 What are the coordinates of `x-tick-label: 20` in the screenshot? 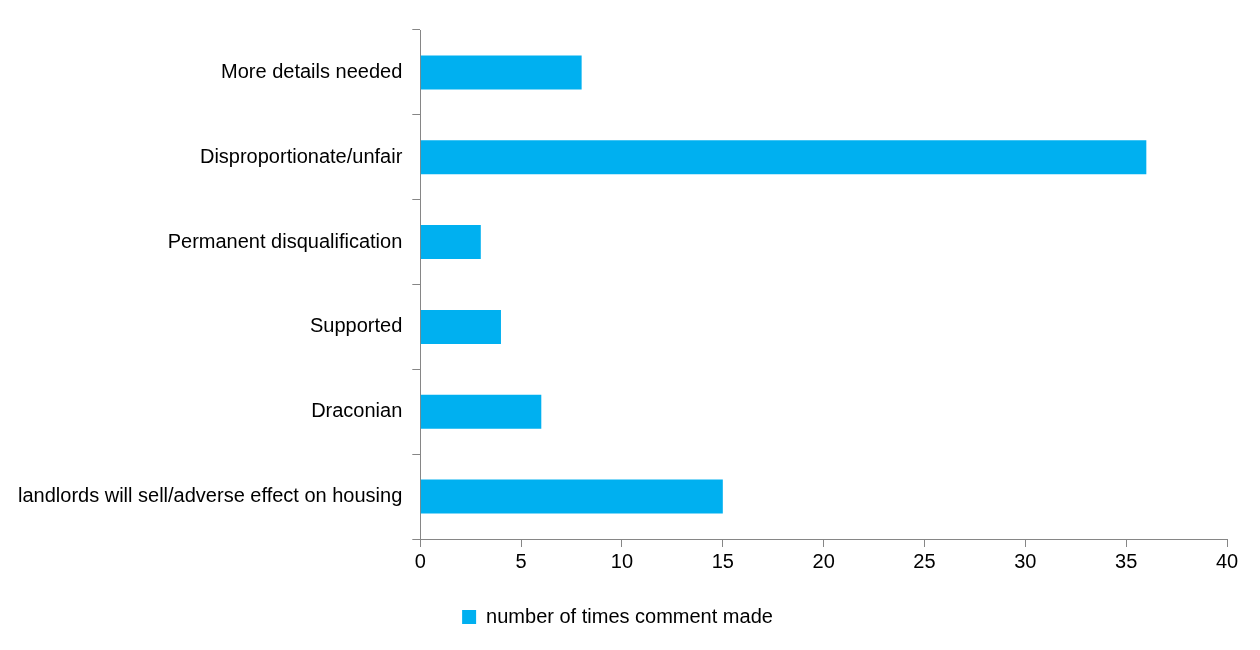 It's located at (823, 560).